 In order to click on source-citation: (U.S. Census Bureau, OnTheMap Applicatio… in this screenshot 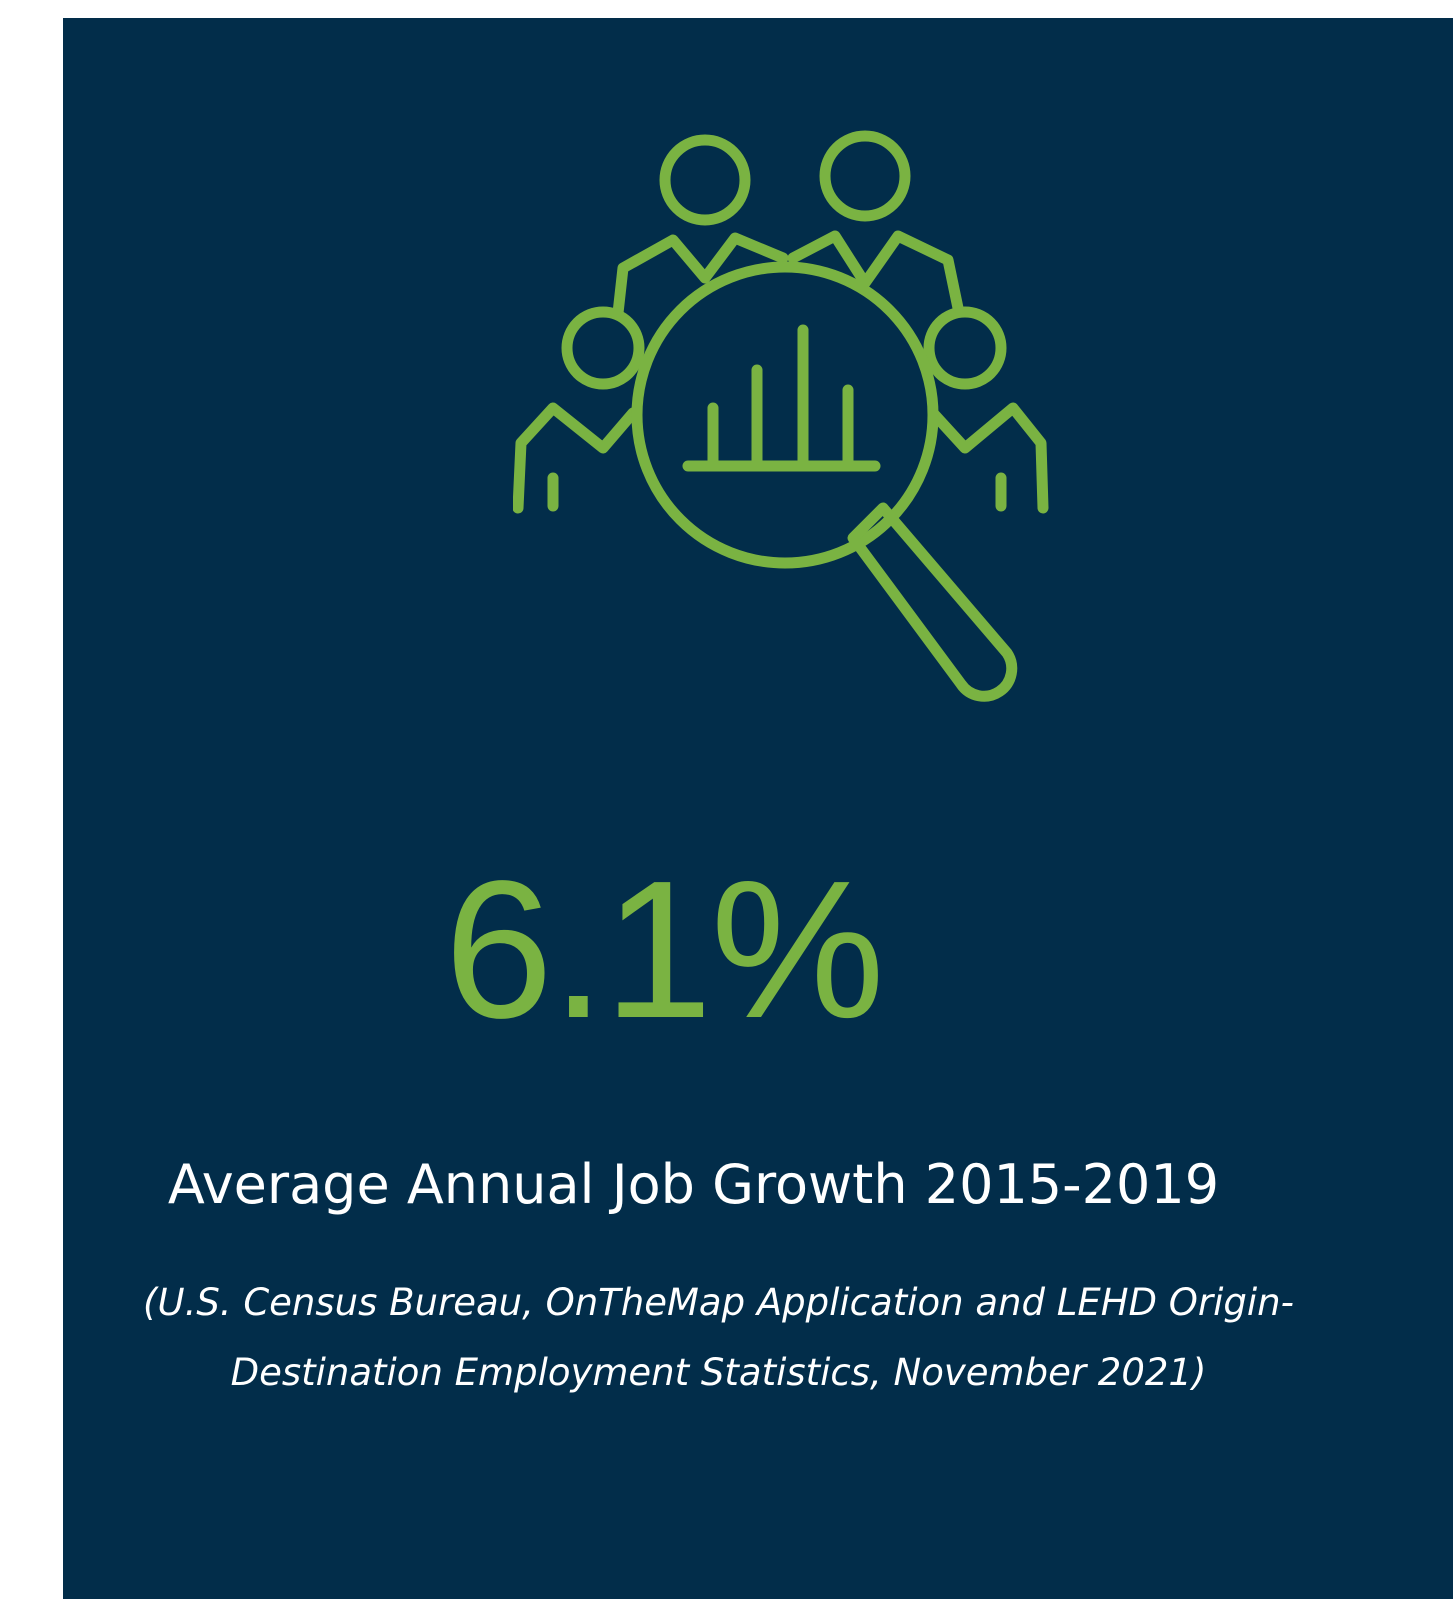, I will do `click(695, 1338)`.